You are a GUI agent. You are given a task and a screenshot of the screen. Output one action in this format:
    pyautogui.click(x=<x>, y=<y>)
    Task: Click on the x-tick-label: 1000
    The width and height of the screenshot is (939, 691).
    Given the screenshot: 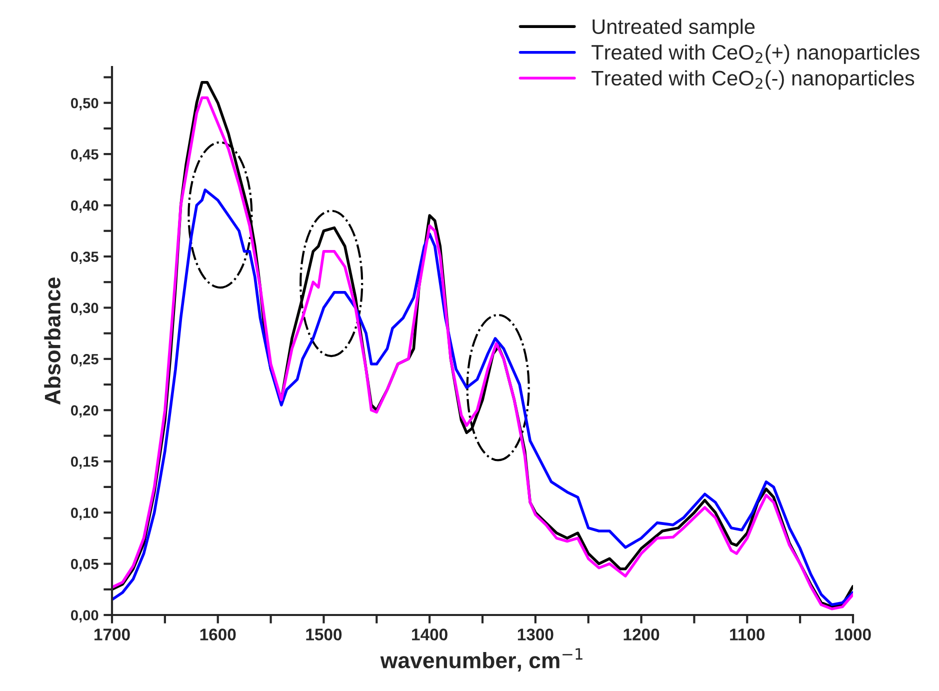 What is the action you would take?
    pyautogui.click(x=853, y=634)
    